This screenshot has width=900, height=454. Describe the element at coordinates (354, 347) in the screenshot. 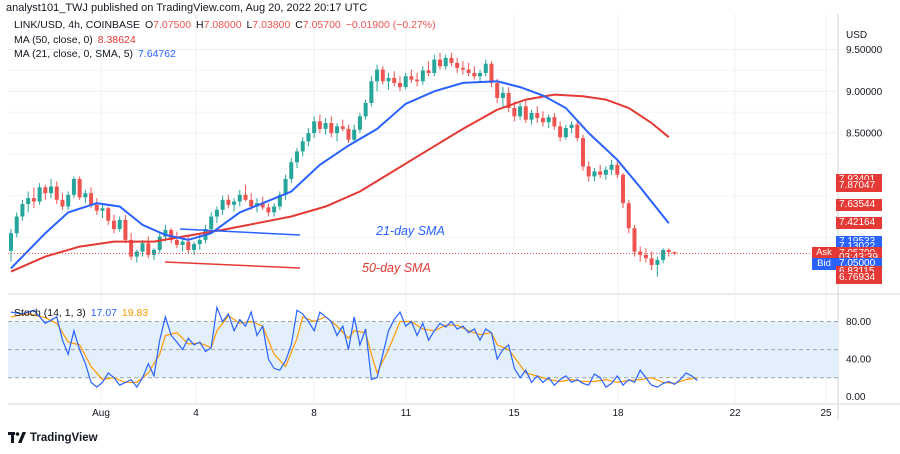

I see `stoch-k-line` at that location.